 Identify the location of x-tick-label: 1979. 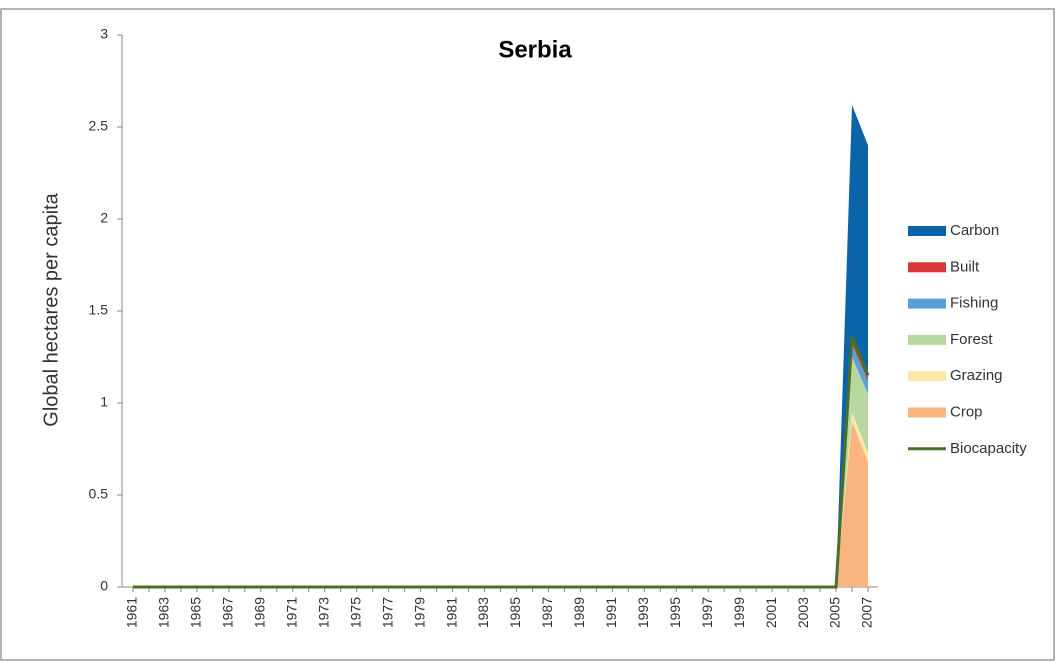
(419, 612).